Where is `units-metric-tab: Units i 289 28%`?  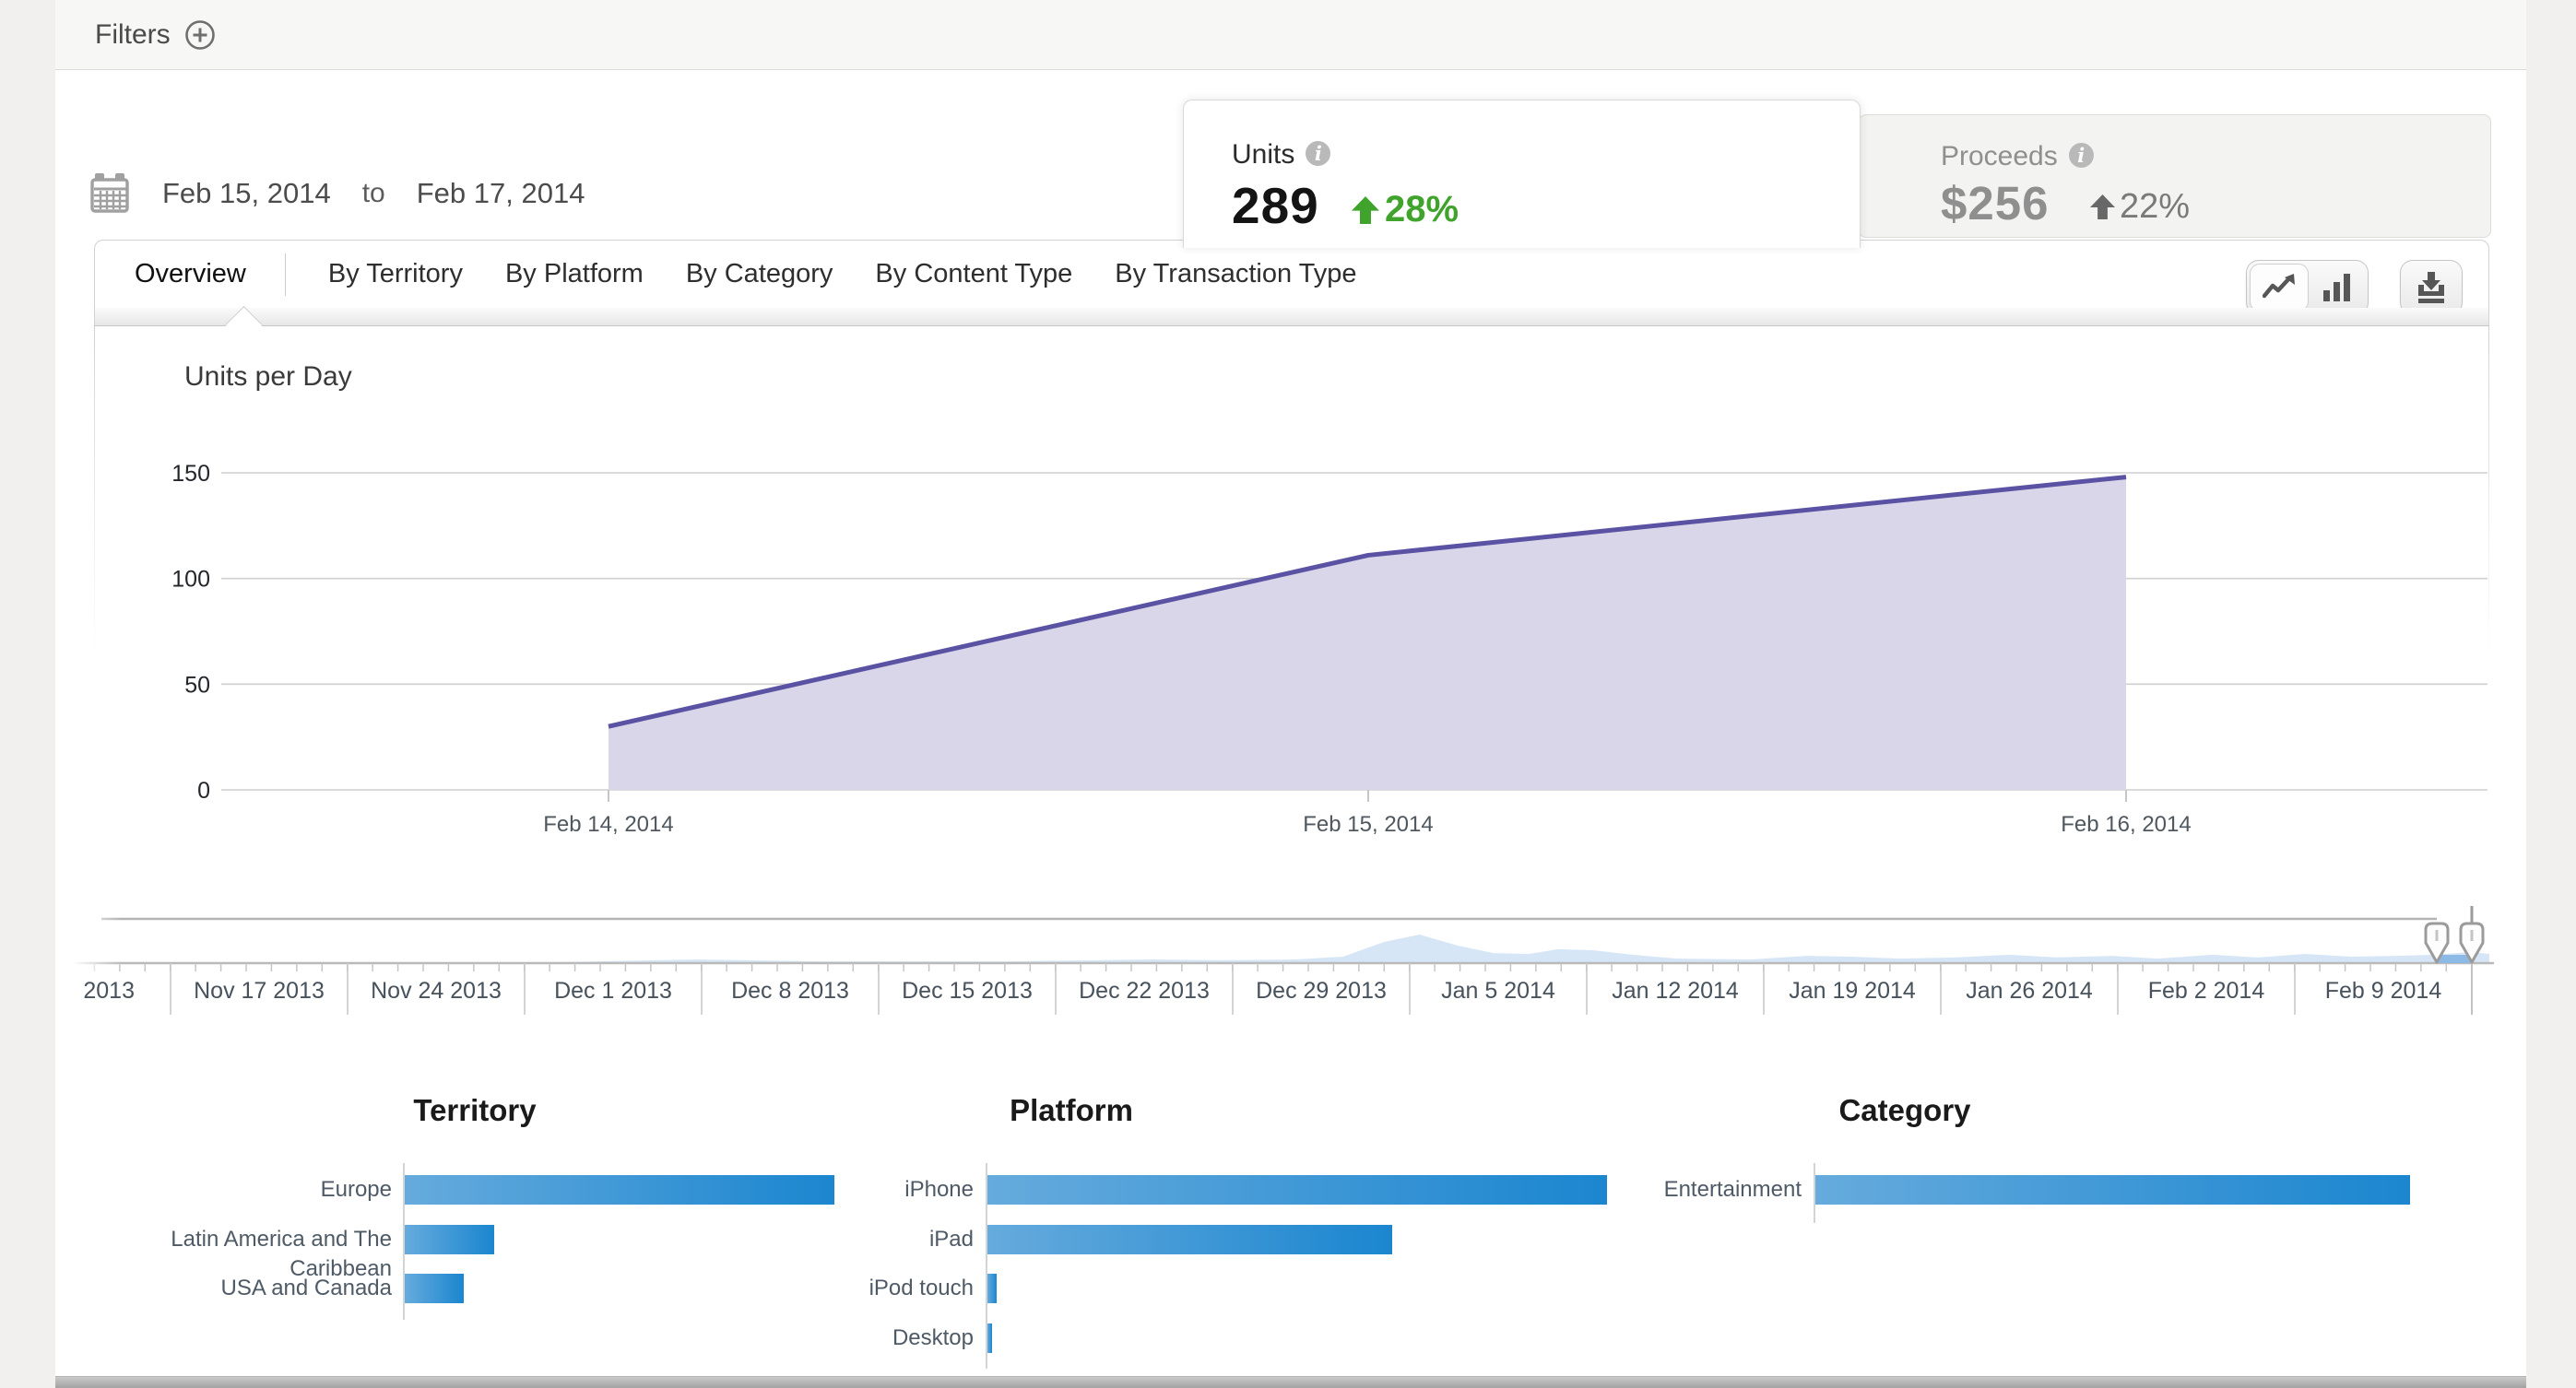 units-metric-tab: Units i 289 28% is located at coordinates (1522, 174).